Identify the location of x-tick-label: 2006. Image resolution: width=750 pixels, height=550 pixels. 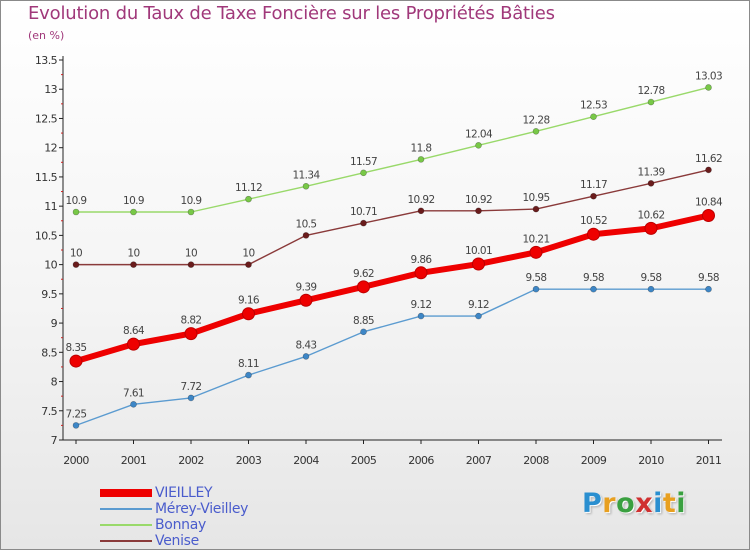
(421, 460).